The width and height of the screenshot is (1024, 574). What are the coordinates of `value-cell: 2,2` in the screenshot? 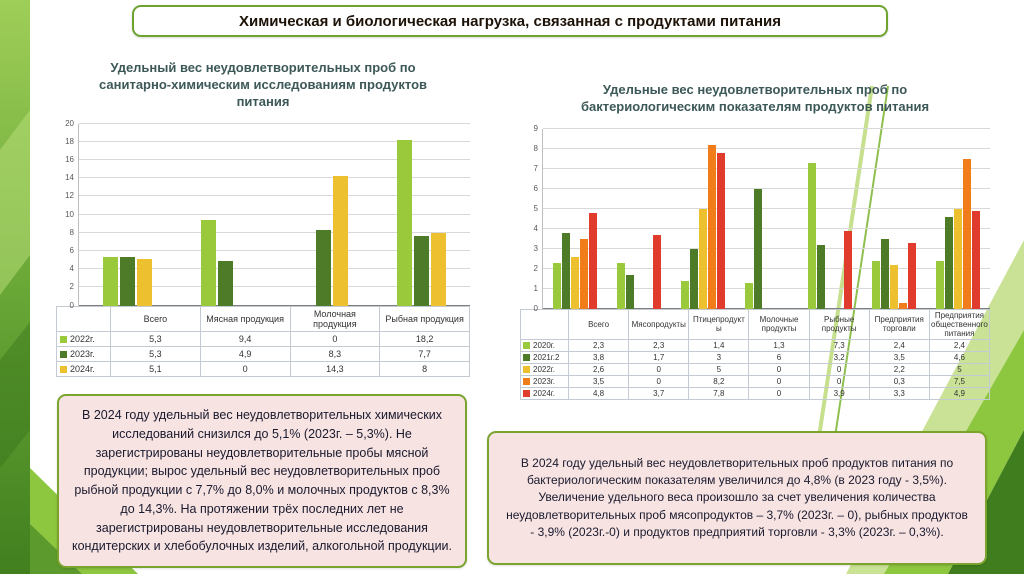 It's located at (899, 369).